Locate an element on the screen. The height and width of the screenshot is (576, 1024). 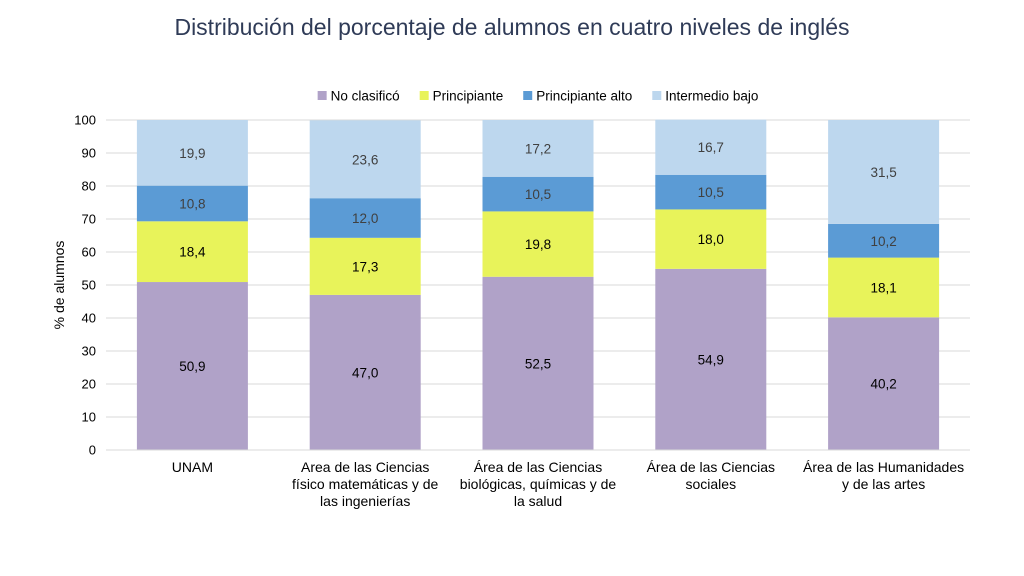
data-label: 18,0 is located at coordinates (711, 239).